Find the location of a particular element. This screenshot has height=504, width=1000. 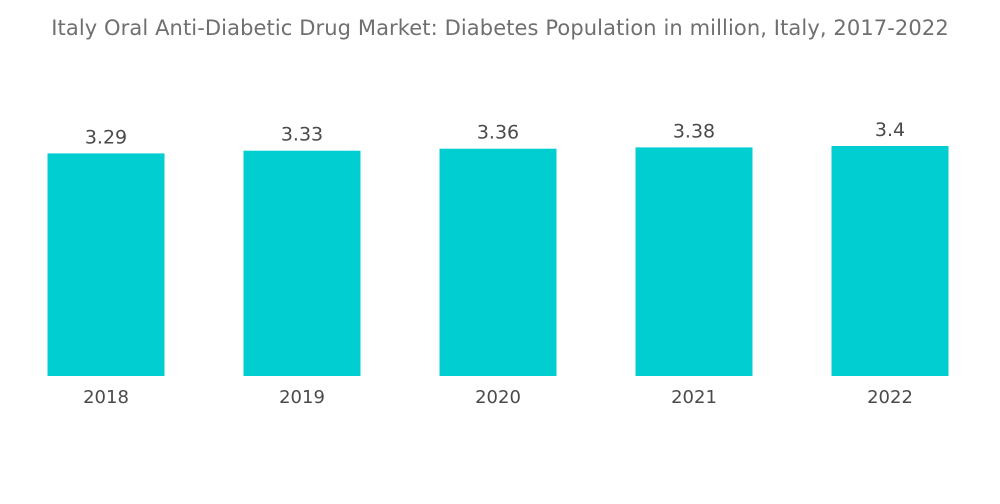

value-label-2019: 3.33 is located at coordinates (302, 135).